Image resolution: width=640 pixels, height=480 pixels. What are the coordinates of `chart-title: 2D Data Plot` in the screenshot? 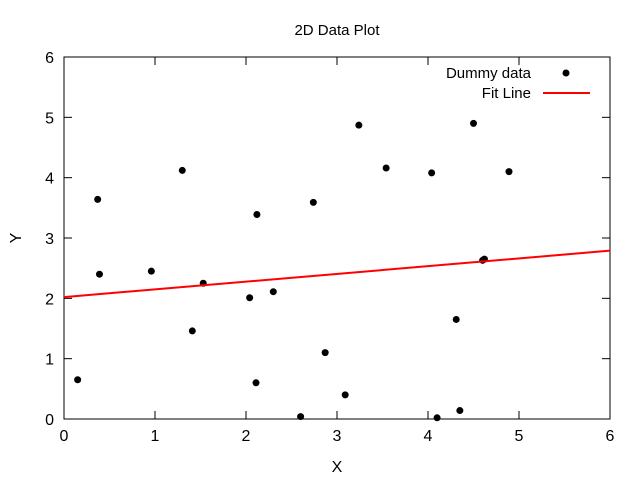 It's located at (337, 30).